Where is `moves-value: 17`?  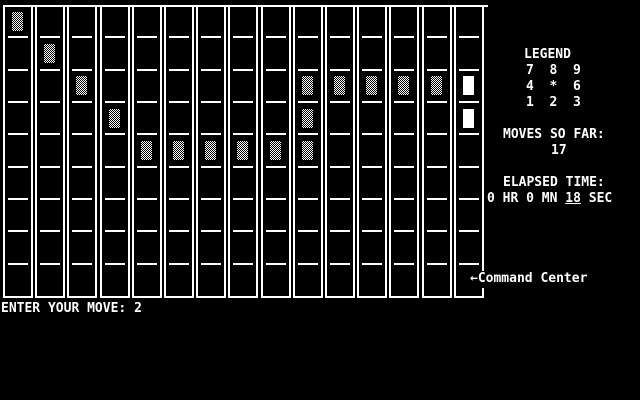 moves-value: 17 is located at coordinates (559, 150).